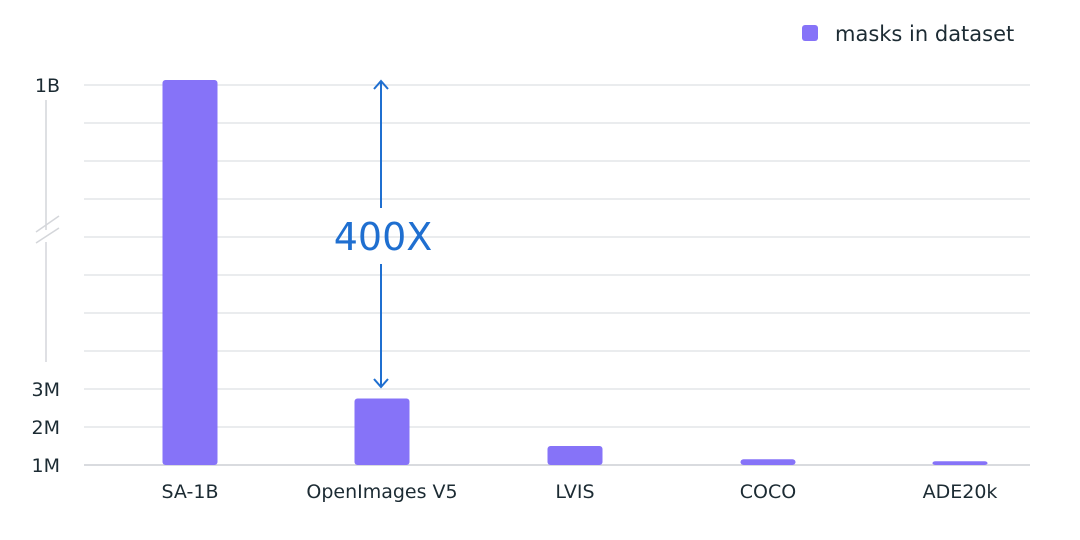 The width and height of the screenshot is (1080, 540). What do you see at coordinates (768, 462) in the screenshot?
I see `bar-coco` at bounding box center [768, 462].